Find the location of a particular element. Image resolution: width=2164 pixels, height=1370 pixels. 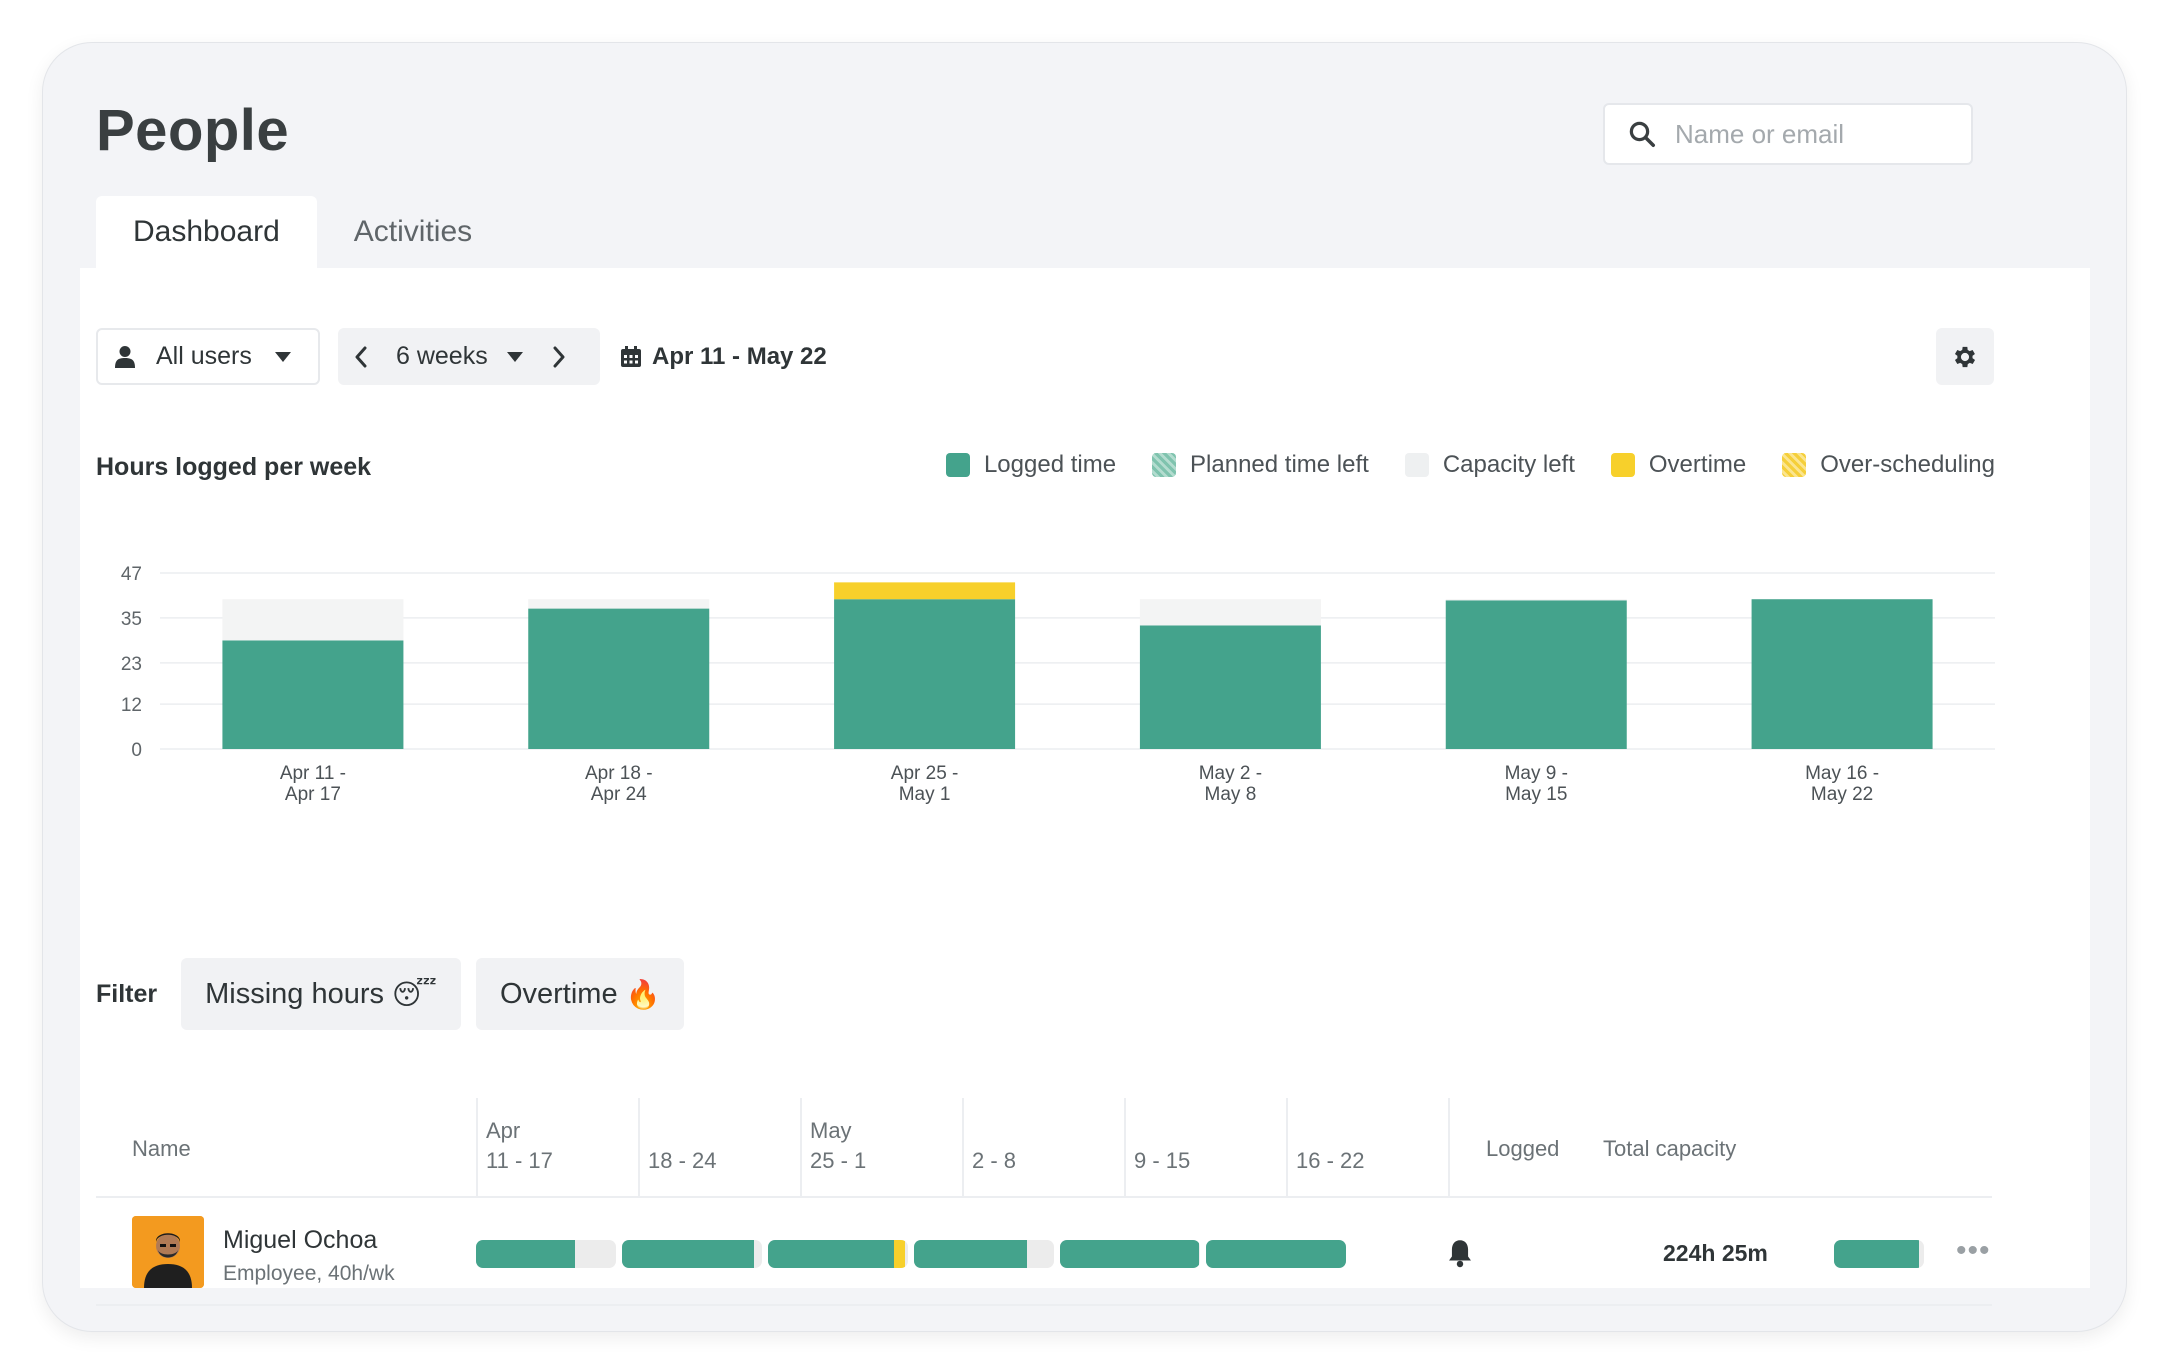

capacity-progress-bar is located at coordinates (1879, 1254).